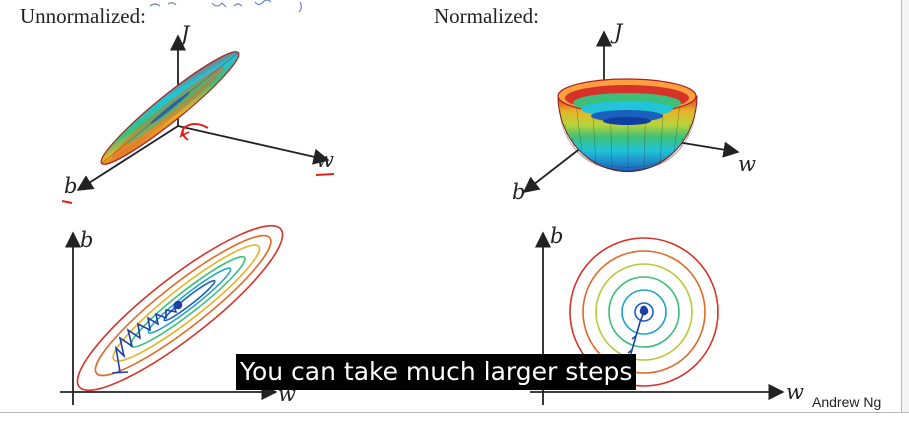 The height and width of the screenshot is (423, 909). I want to click on label-j-left: J, so click(185, 34).